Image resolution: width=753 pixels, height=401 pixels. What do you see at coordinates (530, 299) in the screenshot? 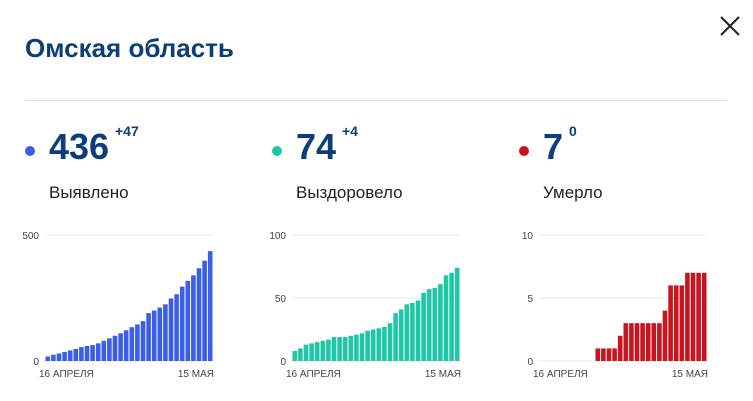
I see `y-tick-label: 5` at bounding box center [530, 299].